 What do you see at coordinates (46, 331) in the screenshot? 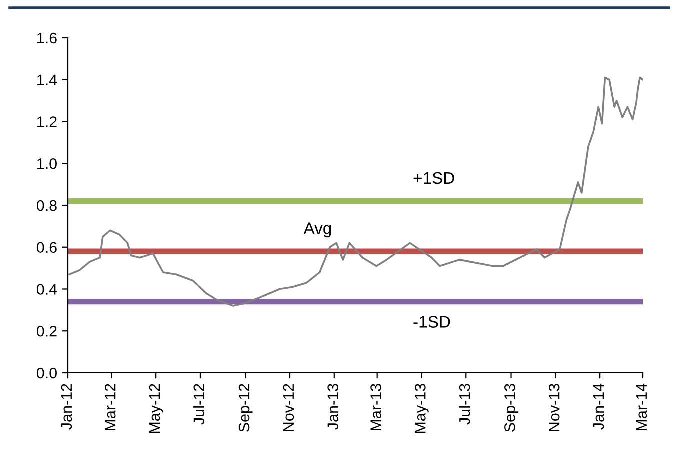
I see `y-tick-label: 0.2` at bounding box center [46, 331].